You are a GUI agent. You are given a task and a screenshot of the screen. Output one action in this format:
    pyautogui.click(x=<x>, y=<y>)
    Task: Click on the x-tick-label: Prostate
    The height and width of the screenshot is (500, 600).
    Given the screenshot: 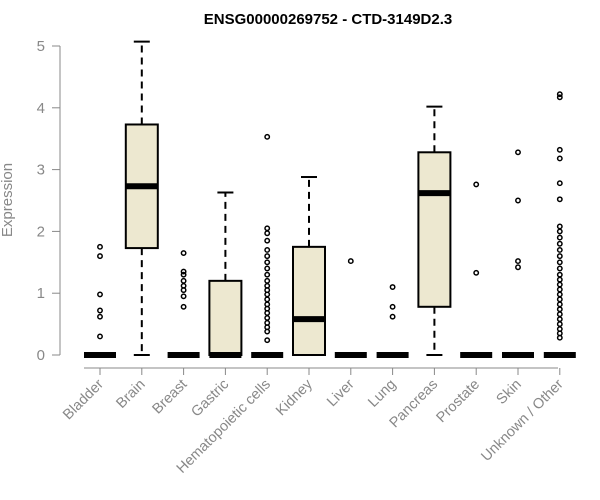 What is the action you would take?
    pyautogui.click(x=458, y=401)
    